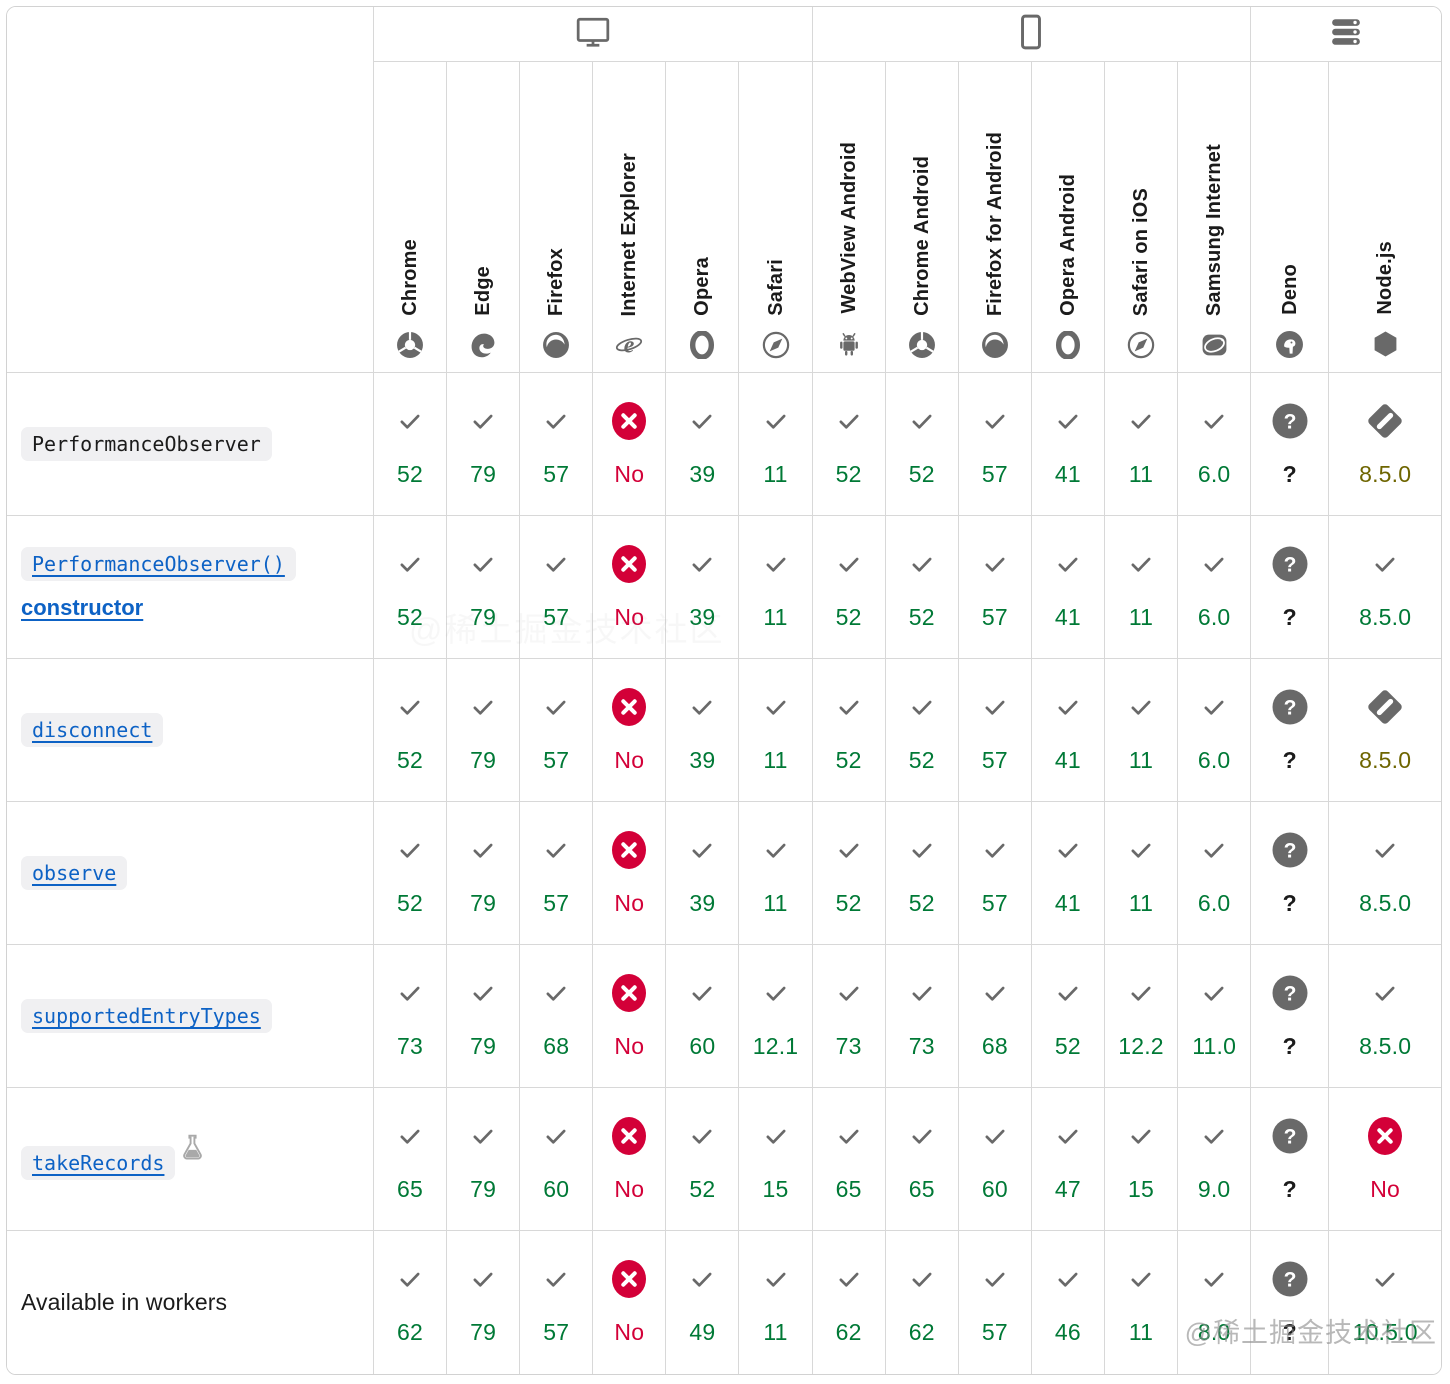  I want to click on support-cell: 49, so click(702, 1302).